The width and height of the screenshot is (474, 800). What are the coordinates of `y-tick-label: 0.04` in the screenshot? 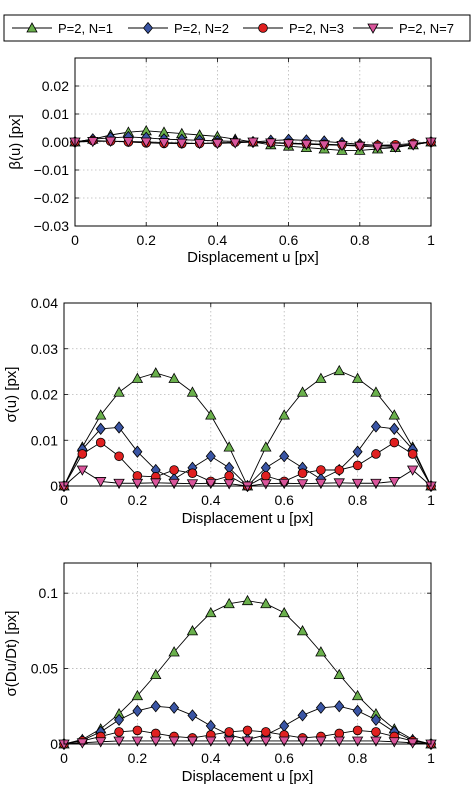 It's located at (44, 303).